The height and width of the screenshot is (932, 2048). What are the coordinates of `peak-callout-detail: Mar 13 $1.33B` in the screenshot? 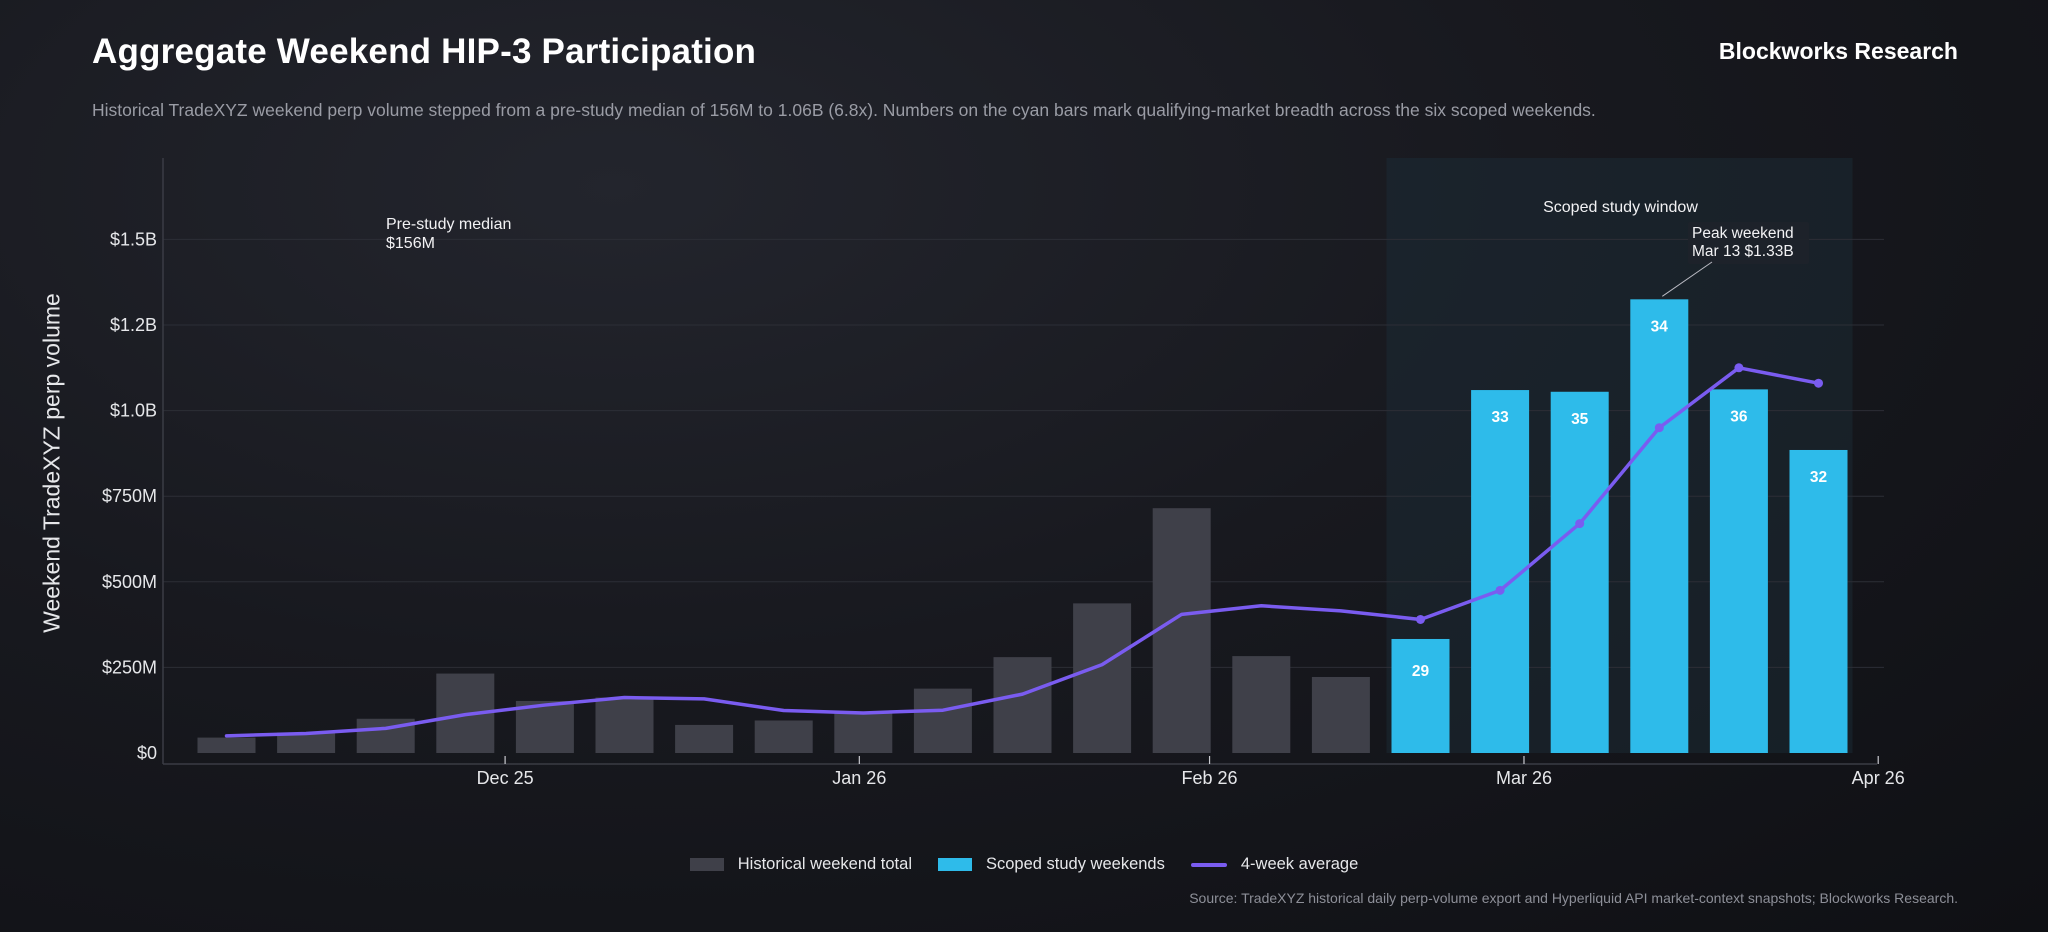 It's located at (1743, 251).